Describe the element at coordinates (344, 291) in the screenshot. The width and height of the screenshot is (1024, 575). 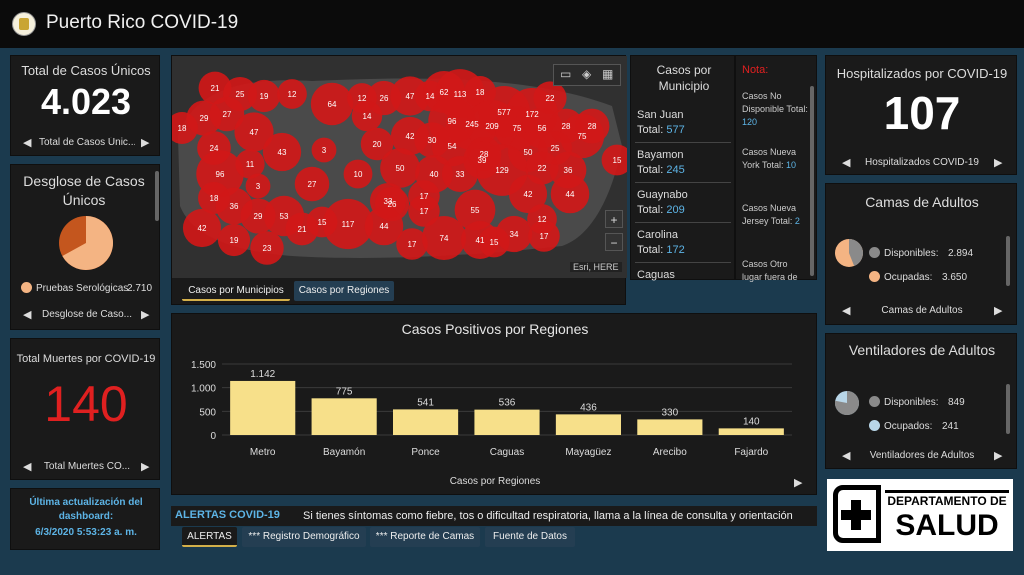
I see `tab-casos-por-regiones: Casos por Regiones` at that location.